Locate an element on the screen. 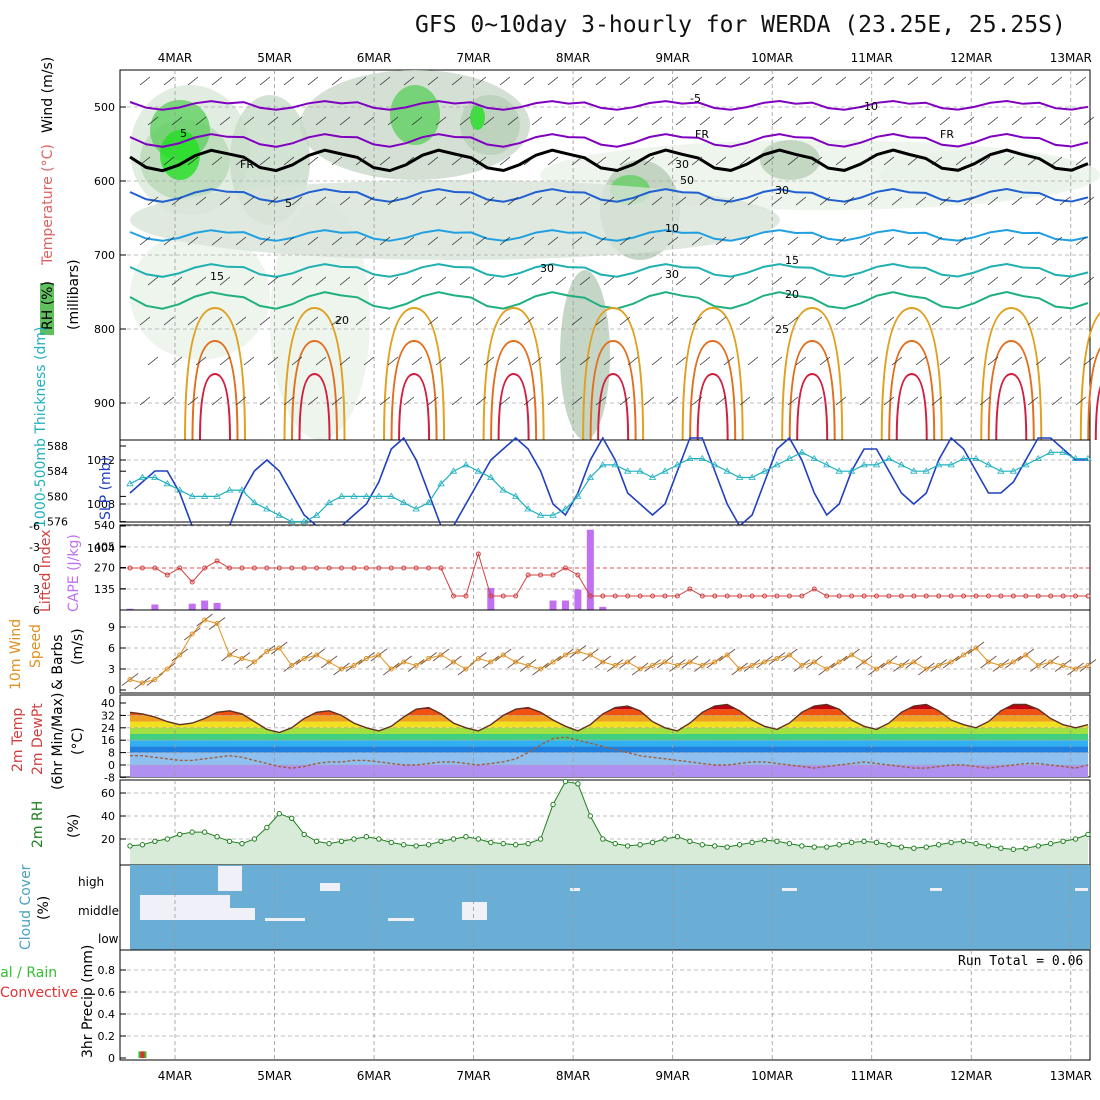  contour-label: 10 is located at coordinates (672, 228).